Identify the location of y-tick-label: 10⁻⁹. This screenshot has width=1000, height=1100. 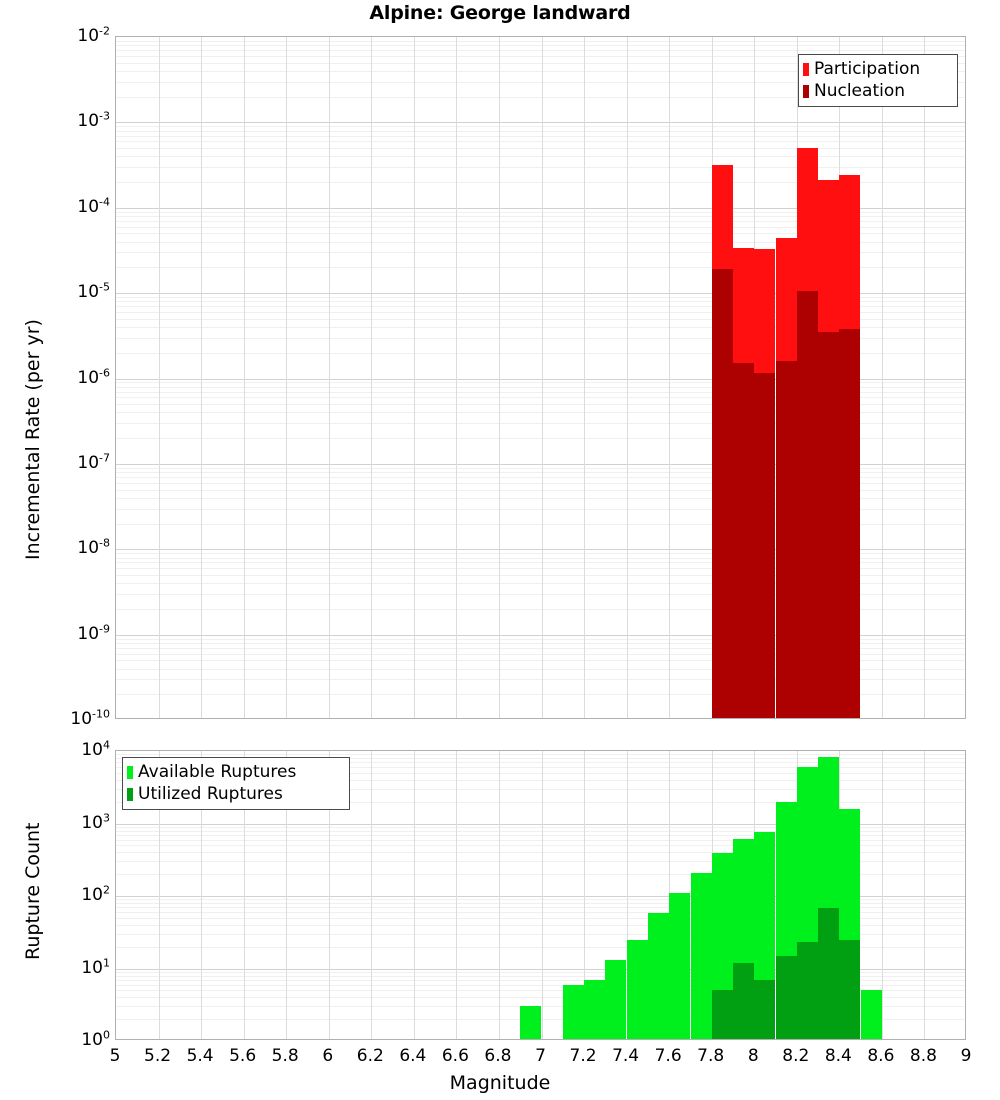
(93, 632).